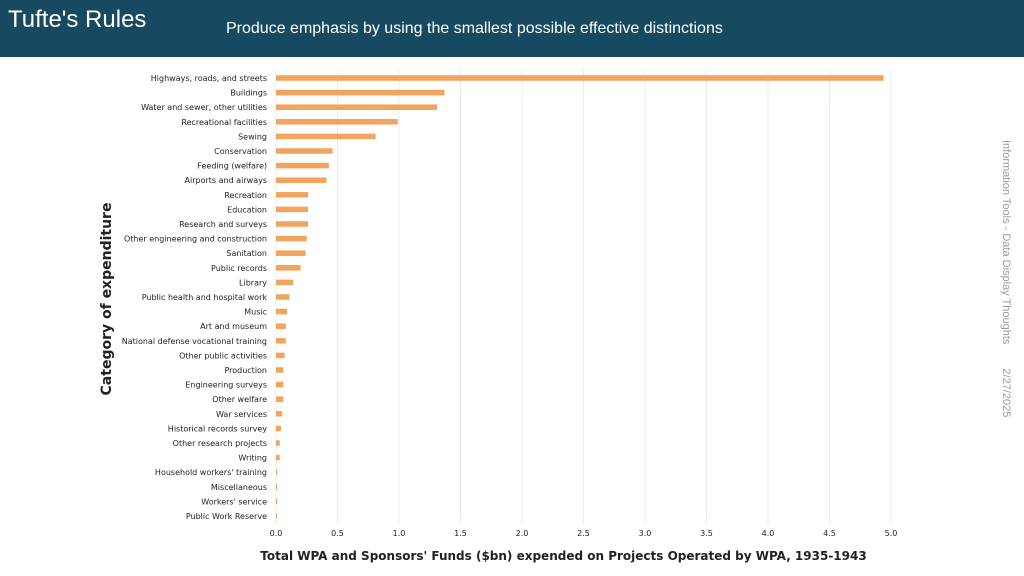 This screenshot has height=576, width=1024. Describe the element at coordinates (226, 180) in the screenshot. I see `category-label: Airports and airways` at that location.